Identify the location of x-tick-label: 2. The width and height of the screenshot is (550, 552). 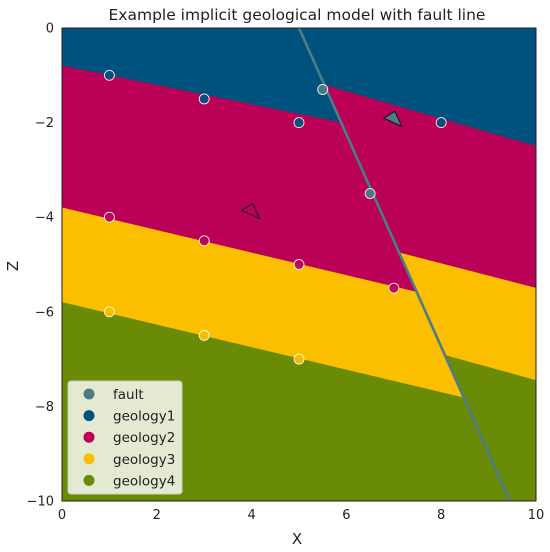
(157, 515).